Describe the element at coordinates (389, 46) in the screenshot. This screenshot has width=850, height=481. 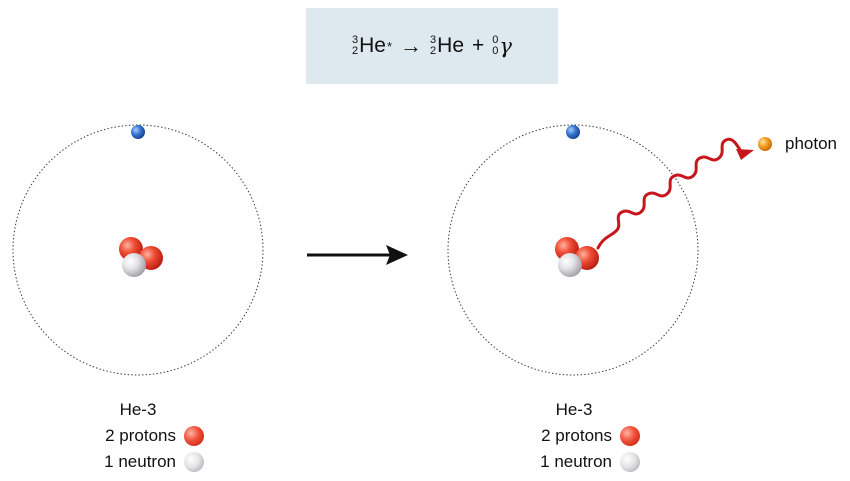
I see `excited-state-mark: *` at that location.